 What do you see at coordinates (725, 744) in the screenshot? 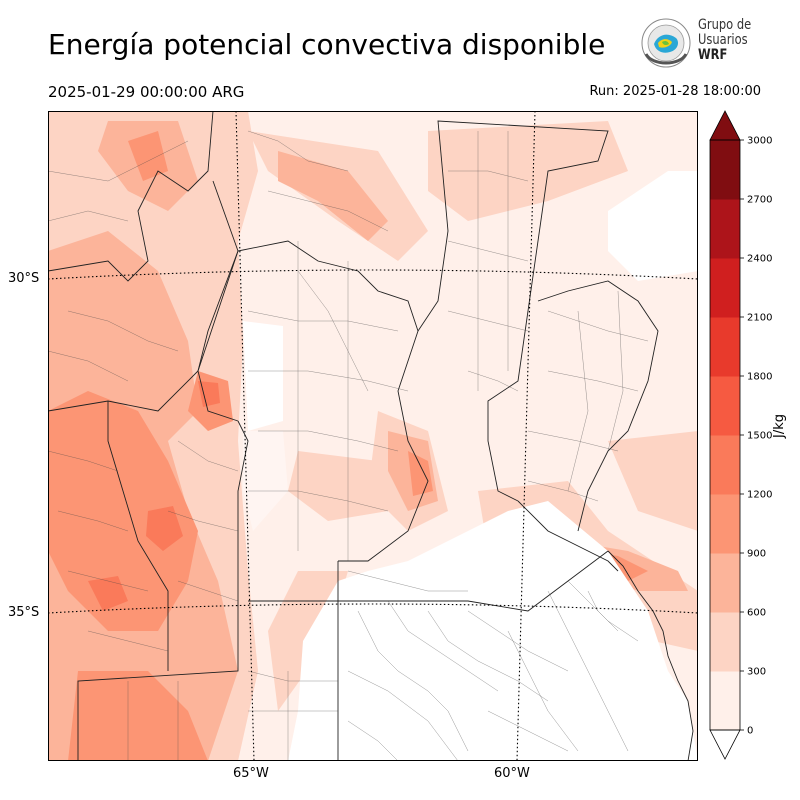
I see `colorbar-extend-bottom` at bounding box center [725, 744].